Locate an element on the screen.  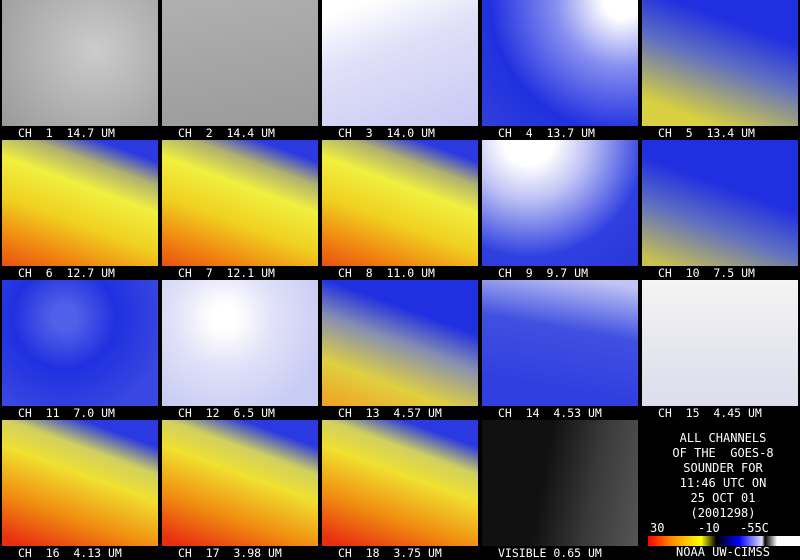
panel-label: CH 11 7.0 UM is located at coordinates (66, 413).